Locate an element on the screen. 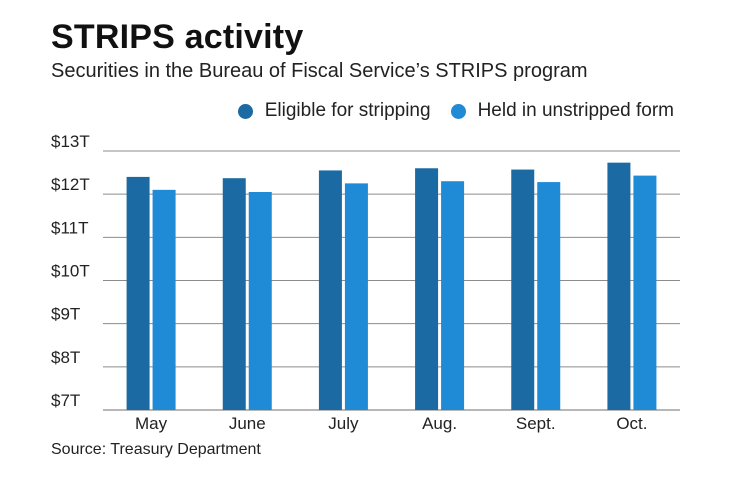 Image resolution: width=740 pixels, height=482 pixels. y-tick-label: $9T is located at coordinates (65, 314).